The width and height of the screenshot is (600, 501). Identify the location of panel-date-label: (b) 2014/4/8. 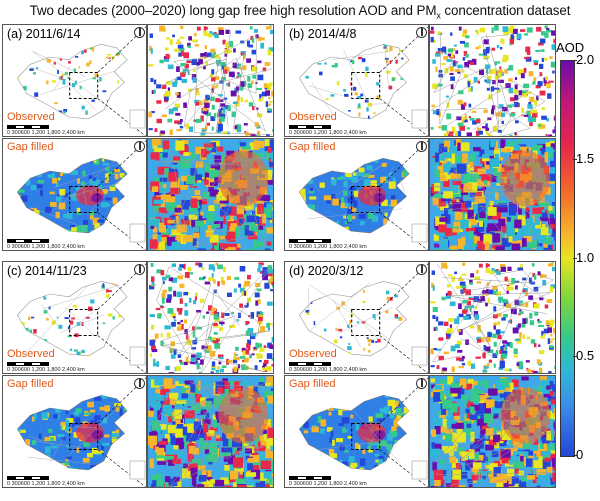
(323, 34).